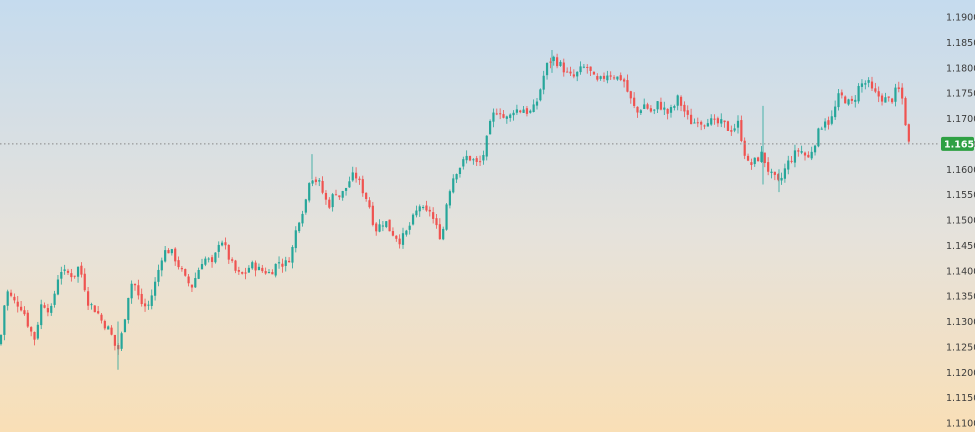 The height and width of the screenshot is (432, 975). Describe the element at coordinates (960, 94) in the screenshot. I see `y-tick-label: 1.1750` at that location.